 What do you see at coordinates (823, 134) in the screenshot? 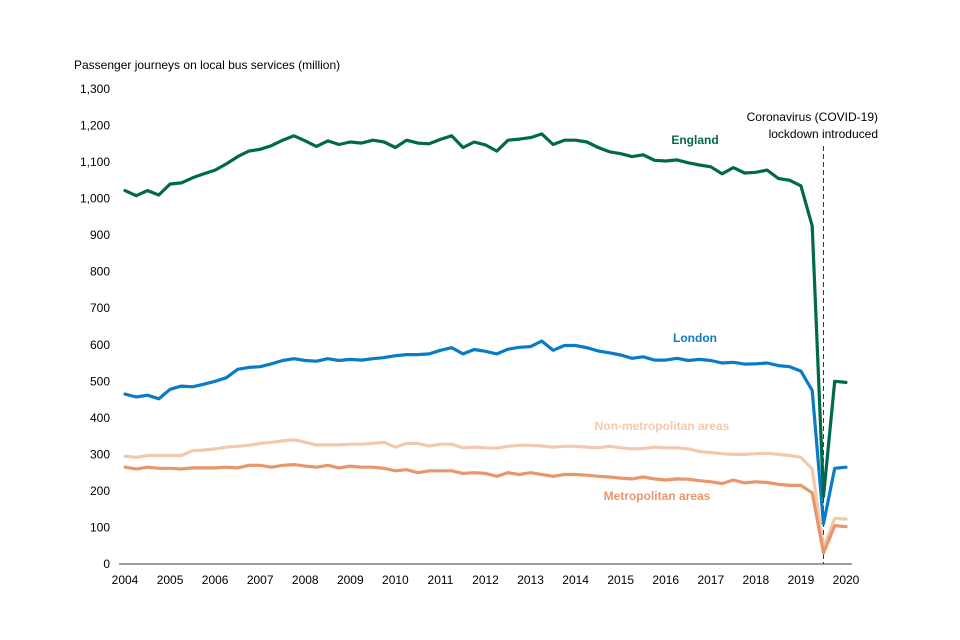
I see `annotation-line-2: lockdown introduced` at bounding box center [823, 134].